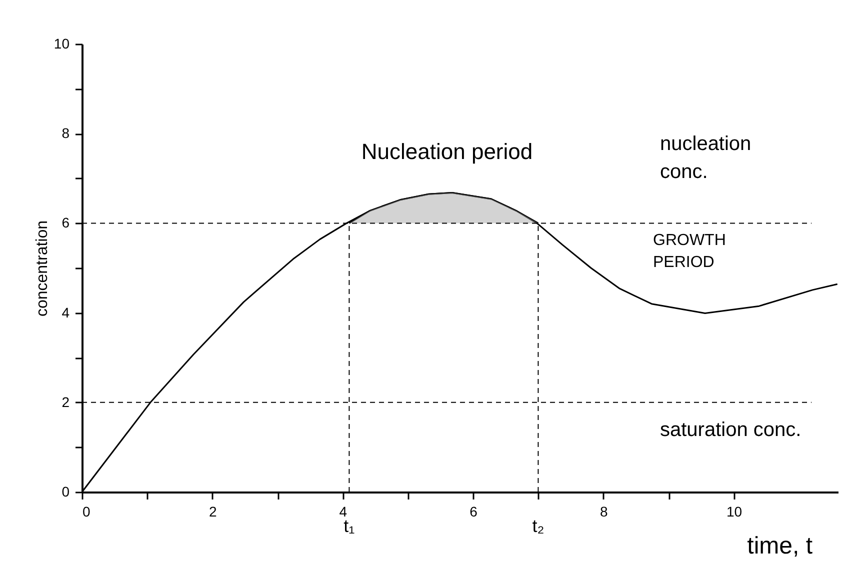  I want to click on annotation: Nucleation period, so click(447, 151).